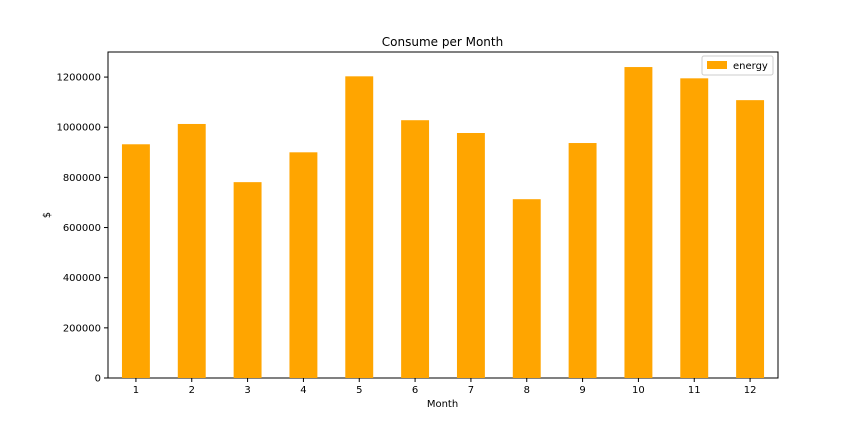 The height and width of the screenshot is (432, 864). I want to click on y-axis: 0 200000 400000 600000 800000 1000000 1200000, so click(82, 229).